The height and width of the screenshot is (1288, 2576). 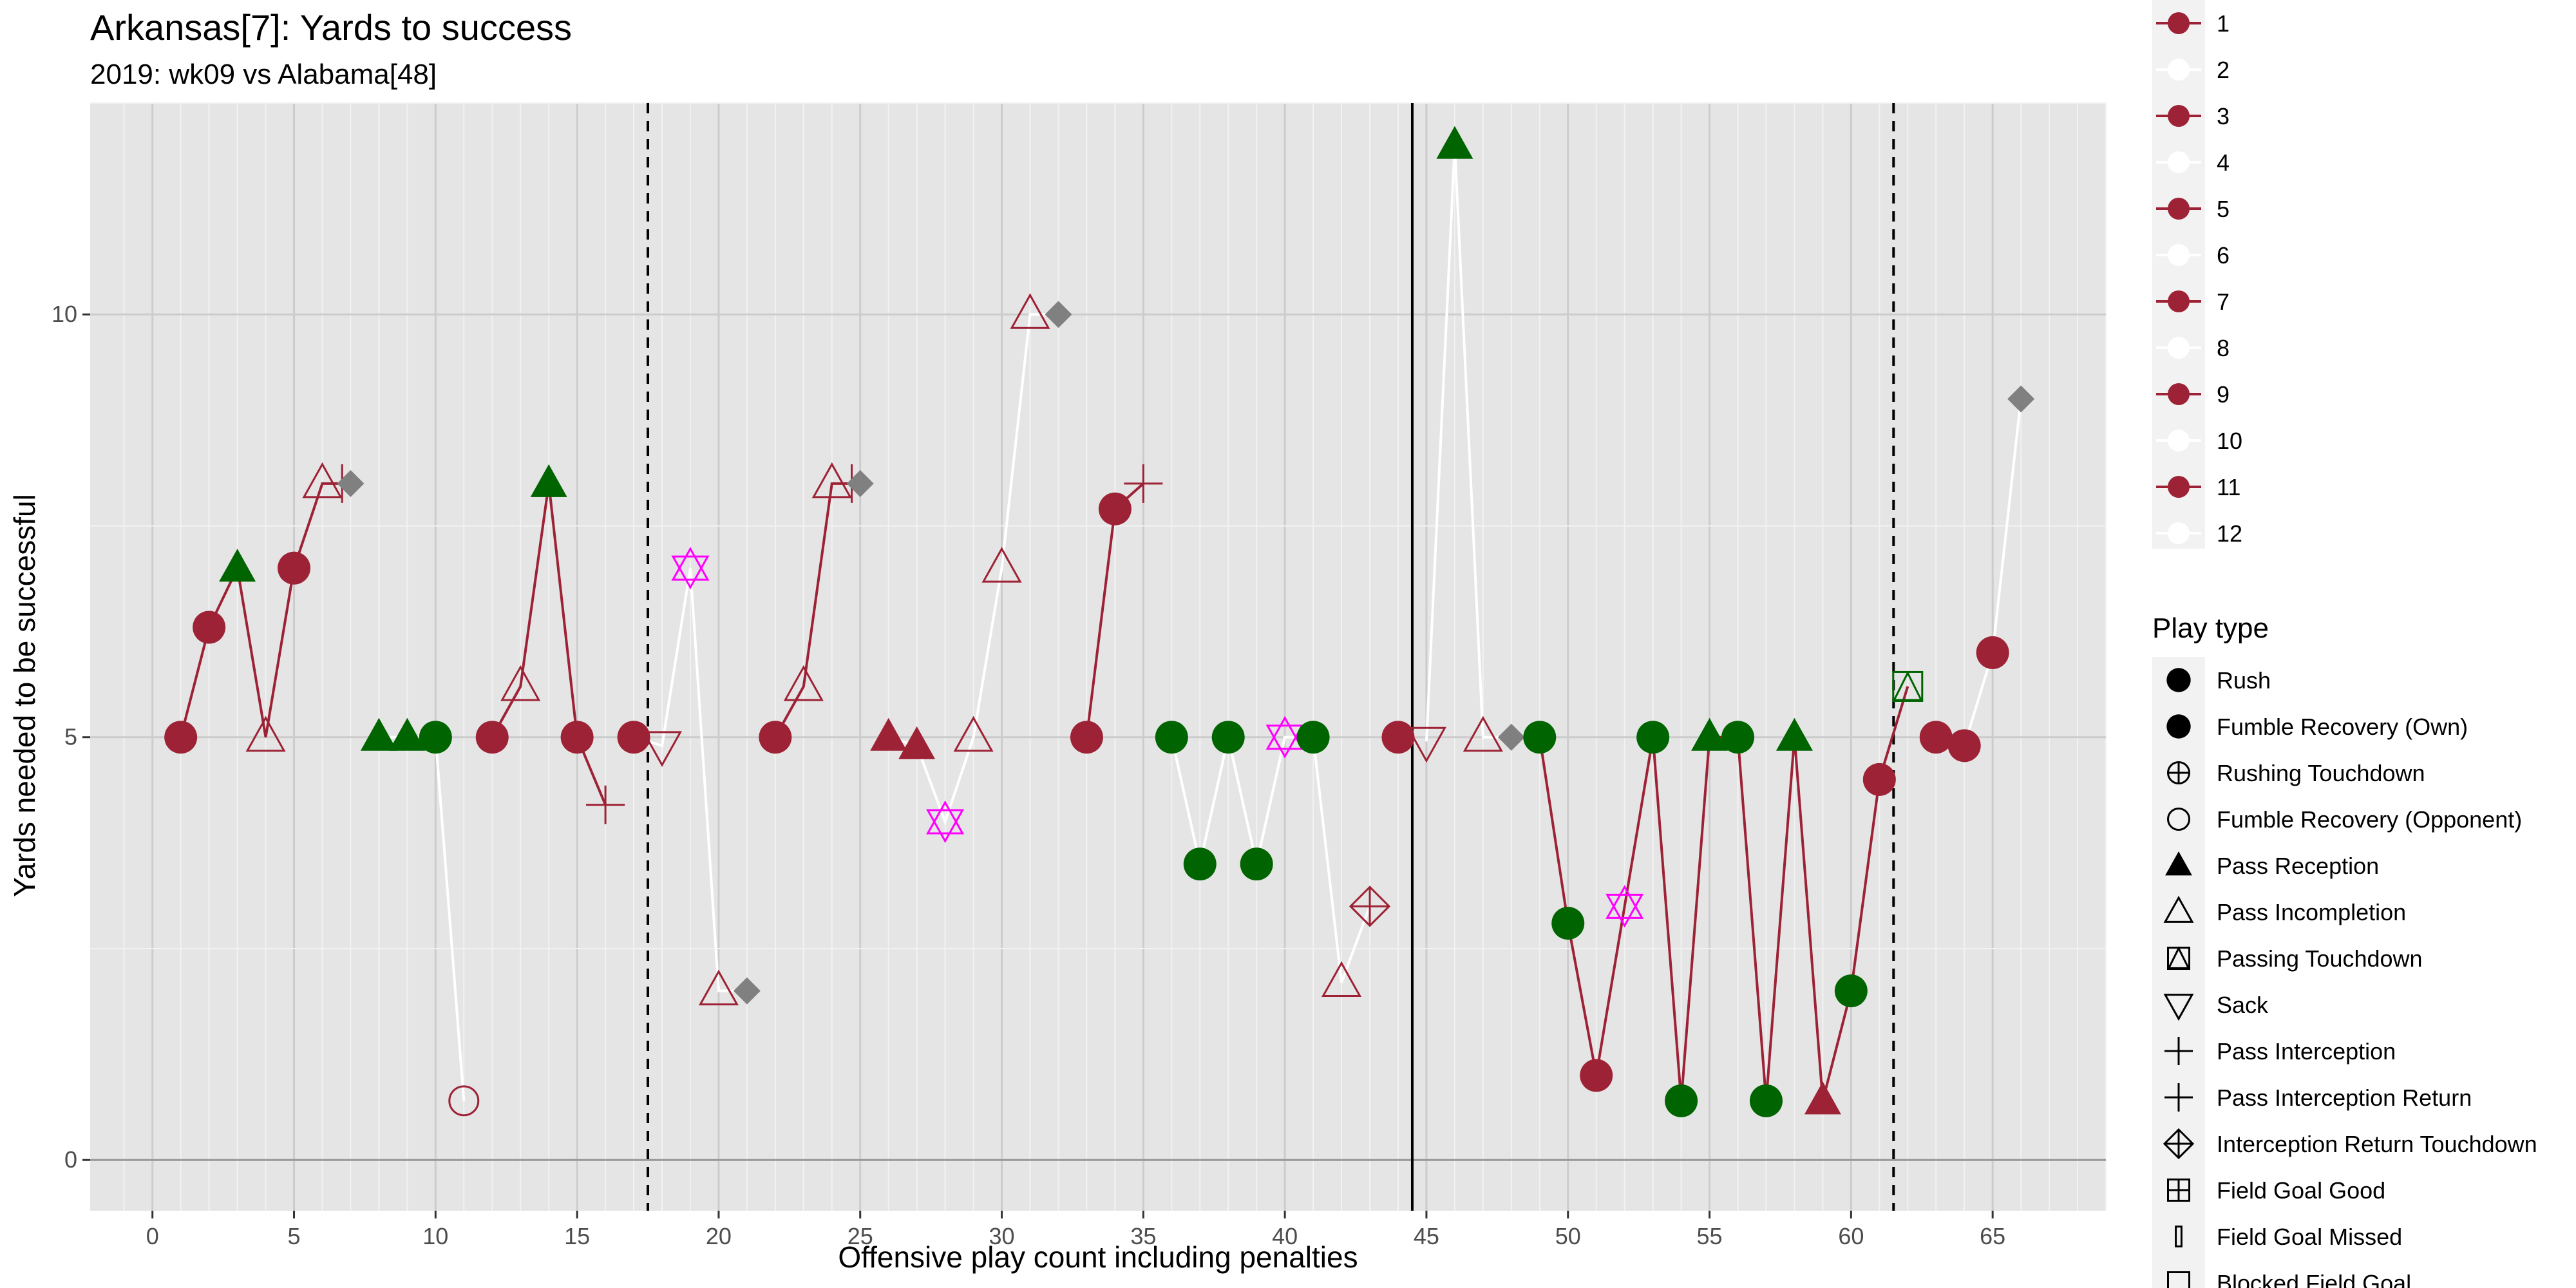 What do you see at coordinates (351, 483) in the screenshot?
I see `data-point-8-shape` at bounding box center [351, 483].